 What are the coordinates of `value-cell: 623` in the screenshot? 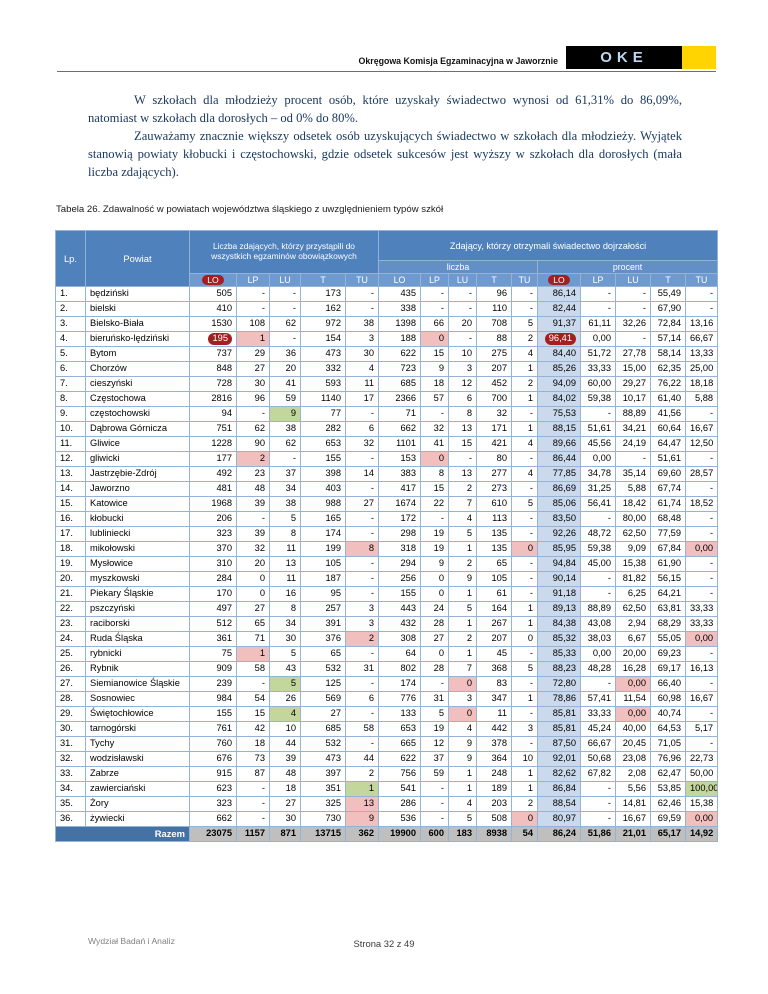 It's located at (213, 789).